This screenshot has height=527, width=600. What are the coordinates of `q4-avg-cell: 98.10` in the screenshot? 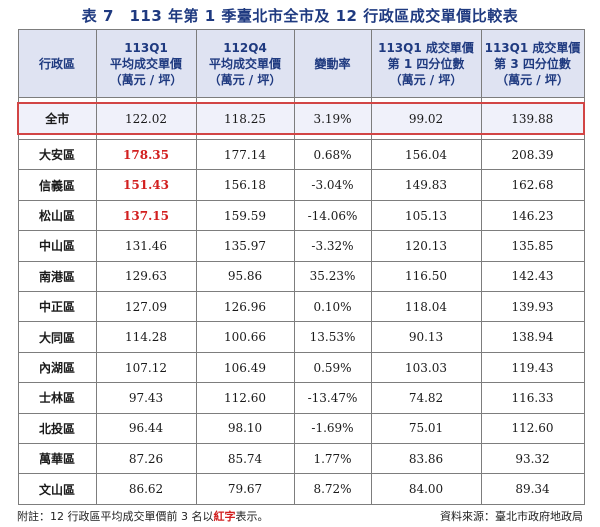 It's located at (245, 428).